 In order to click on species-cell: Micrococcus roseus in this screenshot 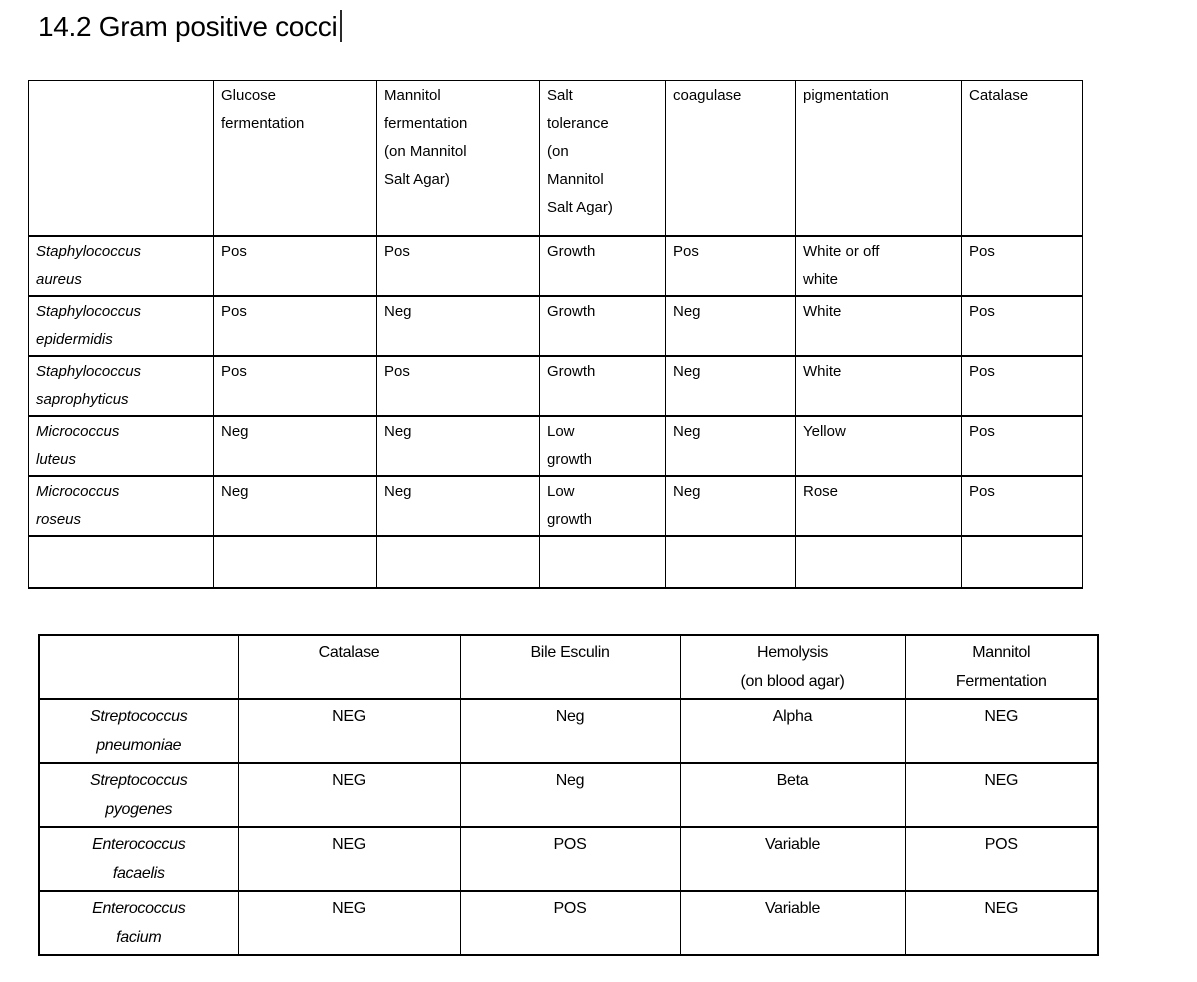, I will do `click(121, 505)`.